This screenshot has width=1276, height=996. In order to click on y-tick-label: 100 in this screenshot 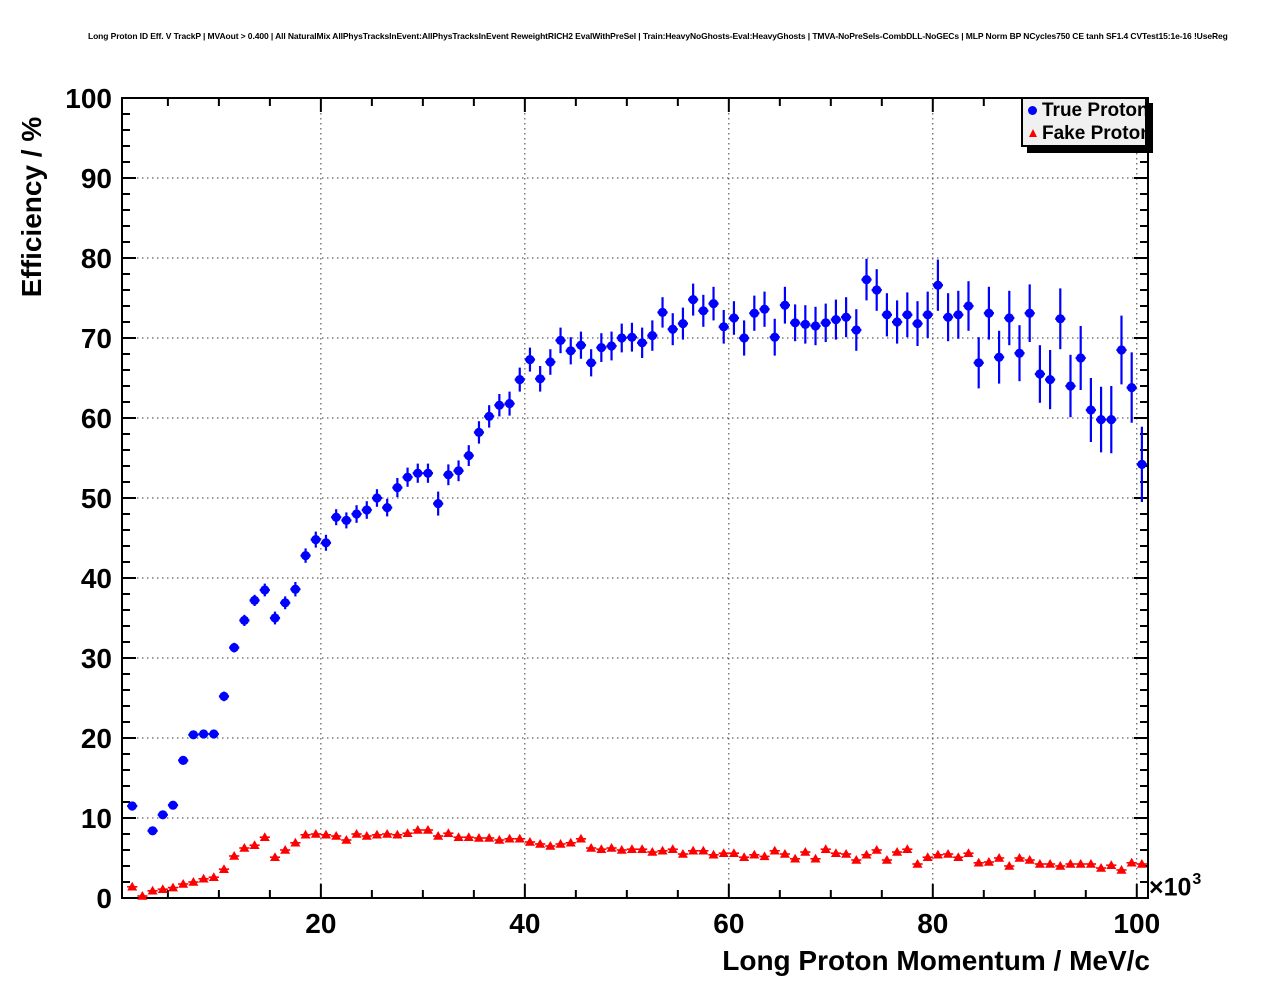, I will do `click(88, 98)`.